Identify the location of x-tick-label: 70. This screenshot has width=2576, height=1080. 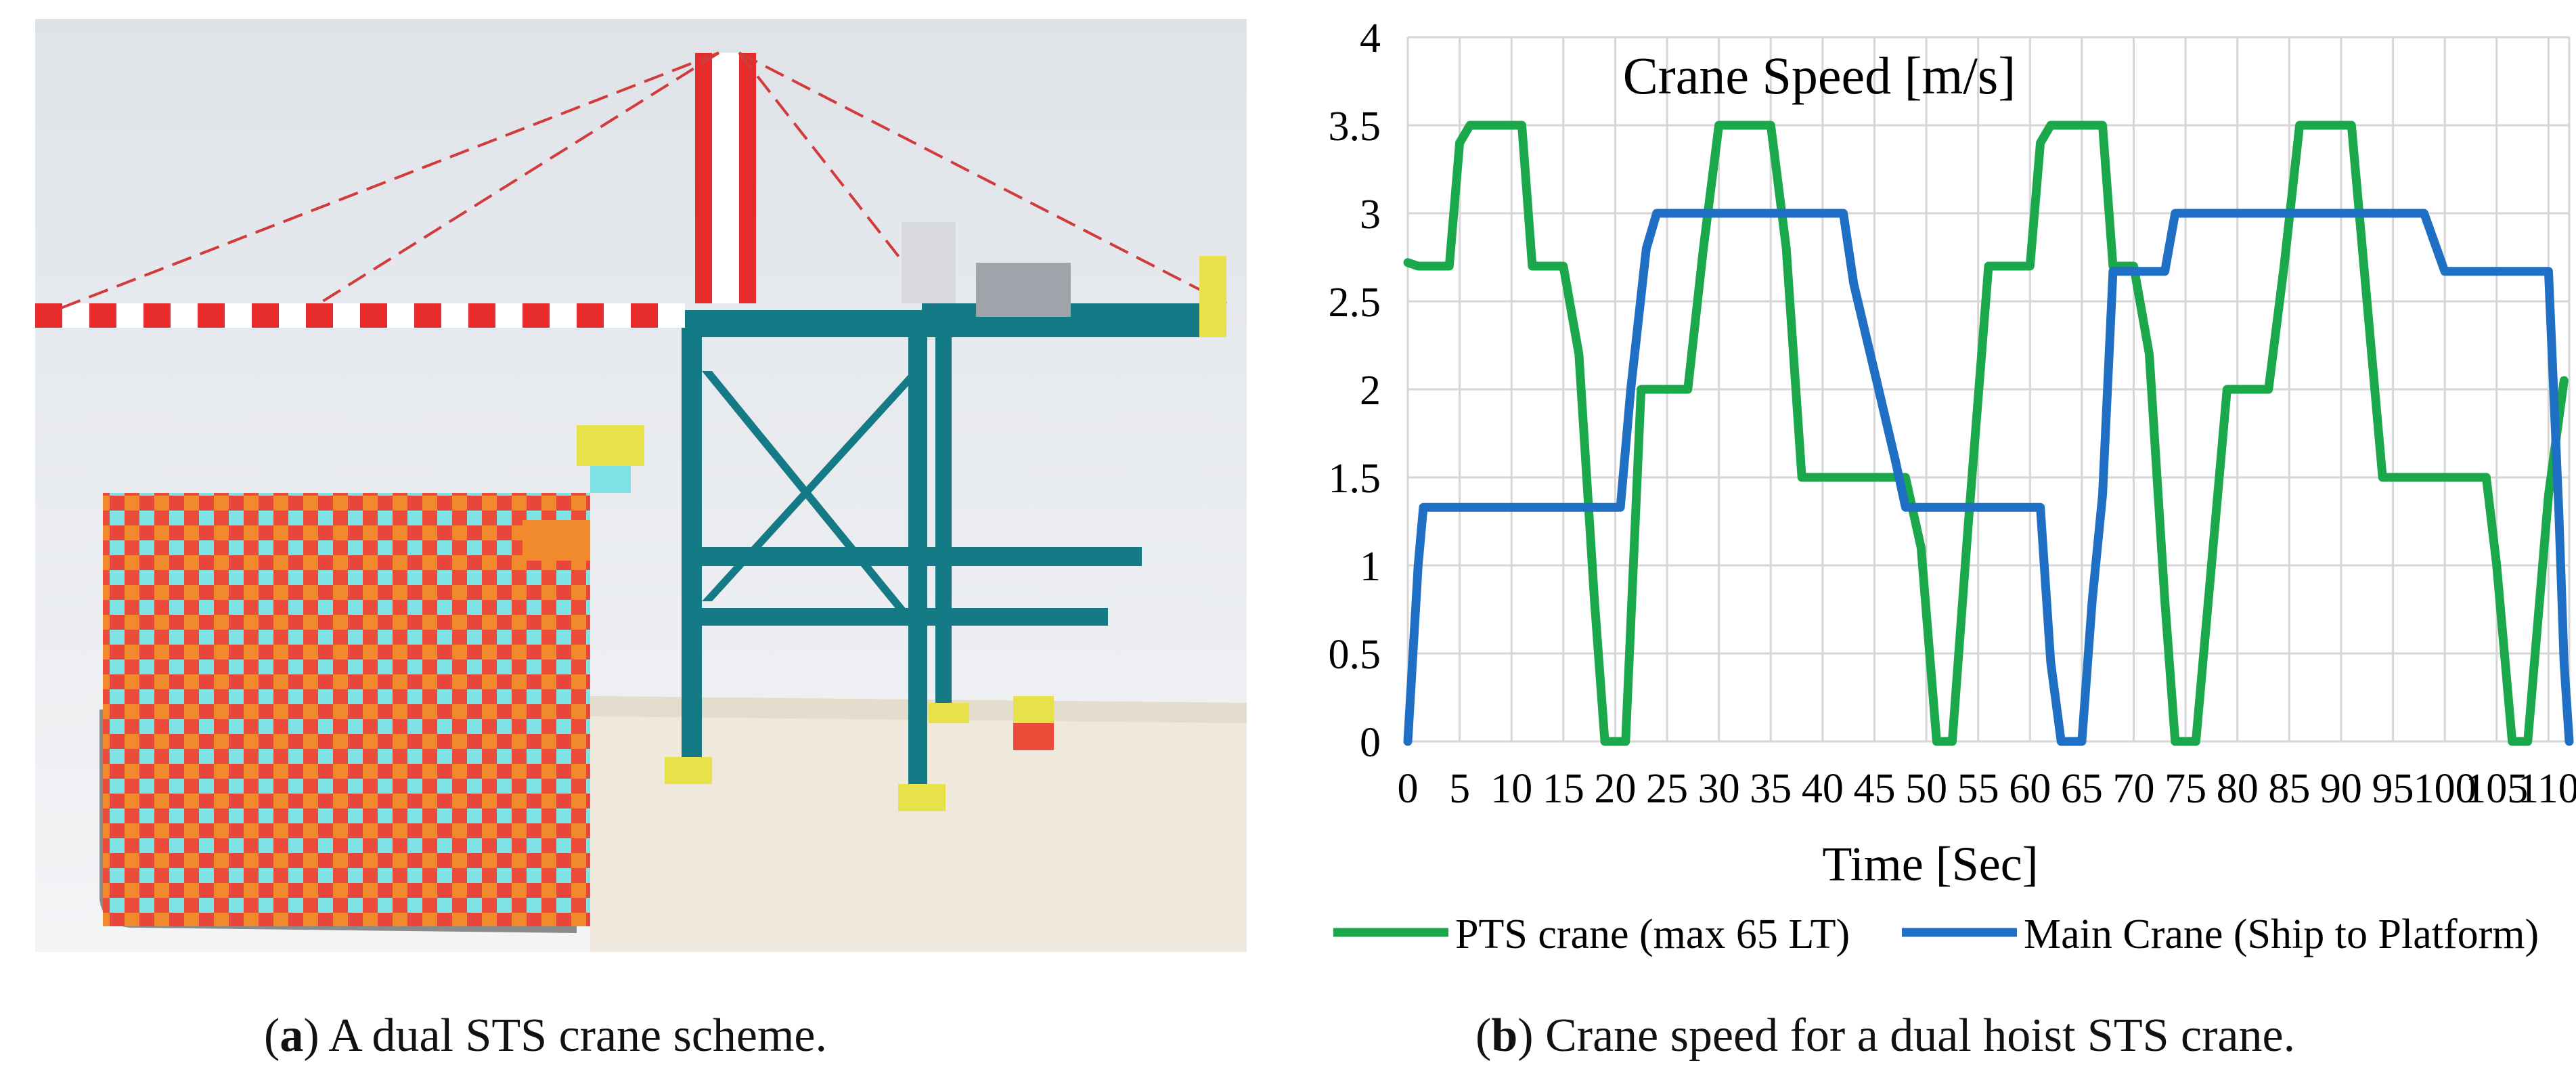
(2134, 789).